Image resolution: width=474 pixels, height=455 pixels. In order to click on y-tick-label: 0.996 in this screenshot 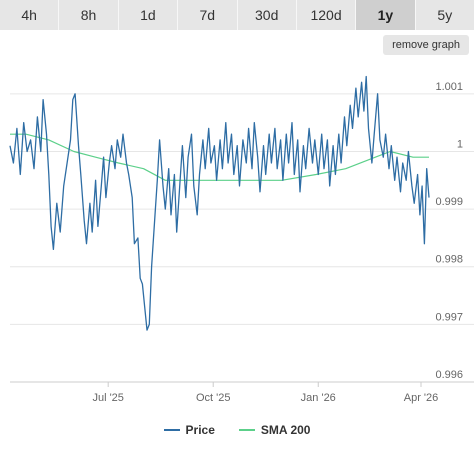, I will do `click(449, 375)`.